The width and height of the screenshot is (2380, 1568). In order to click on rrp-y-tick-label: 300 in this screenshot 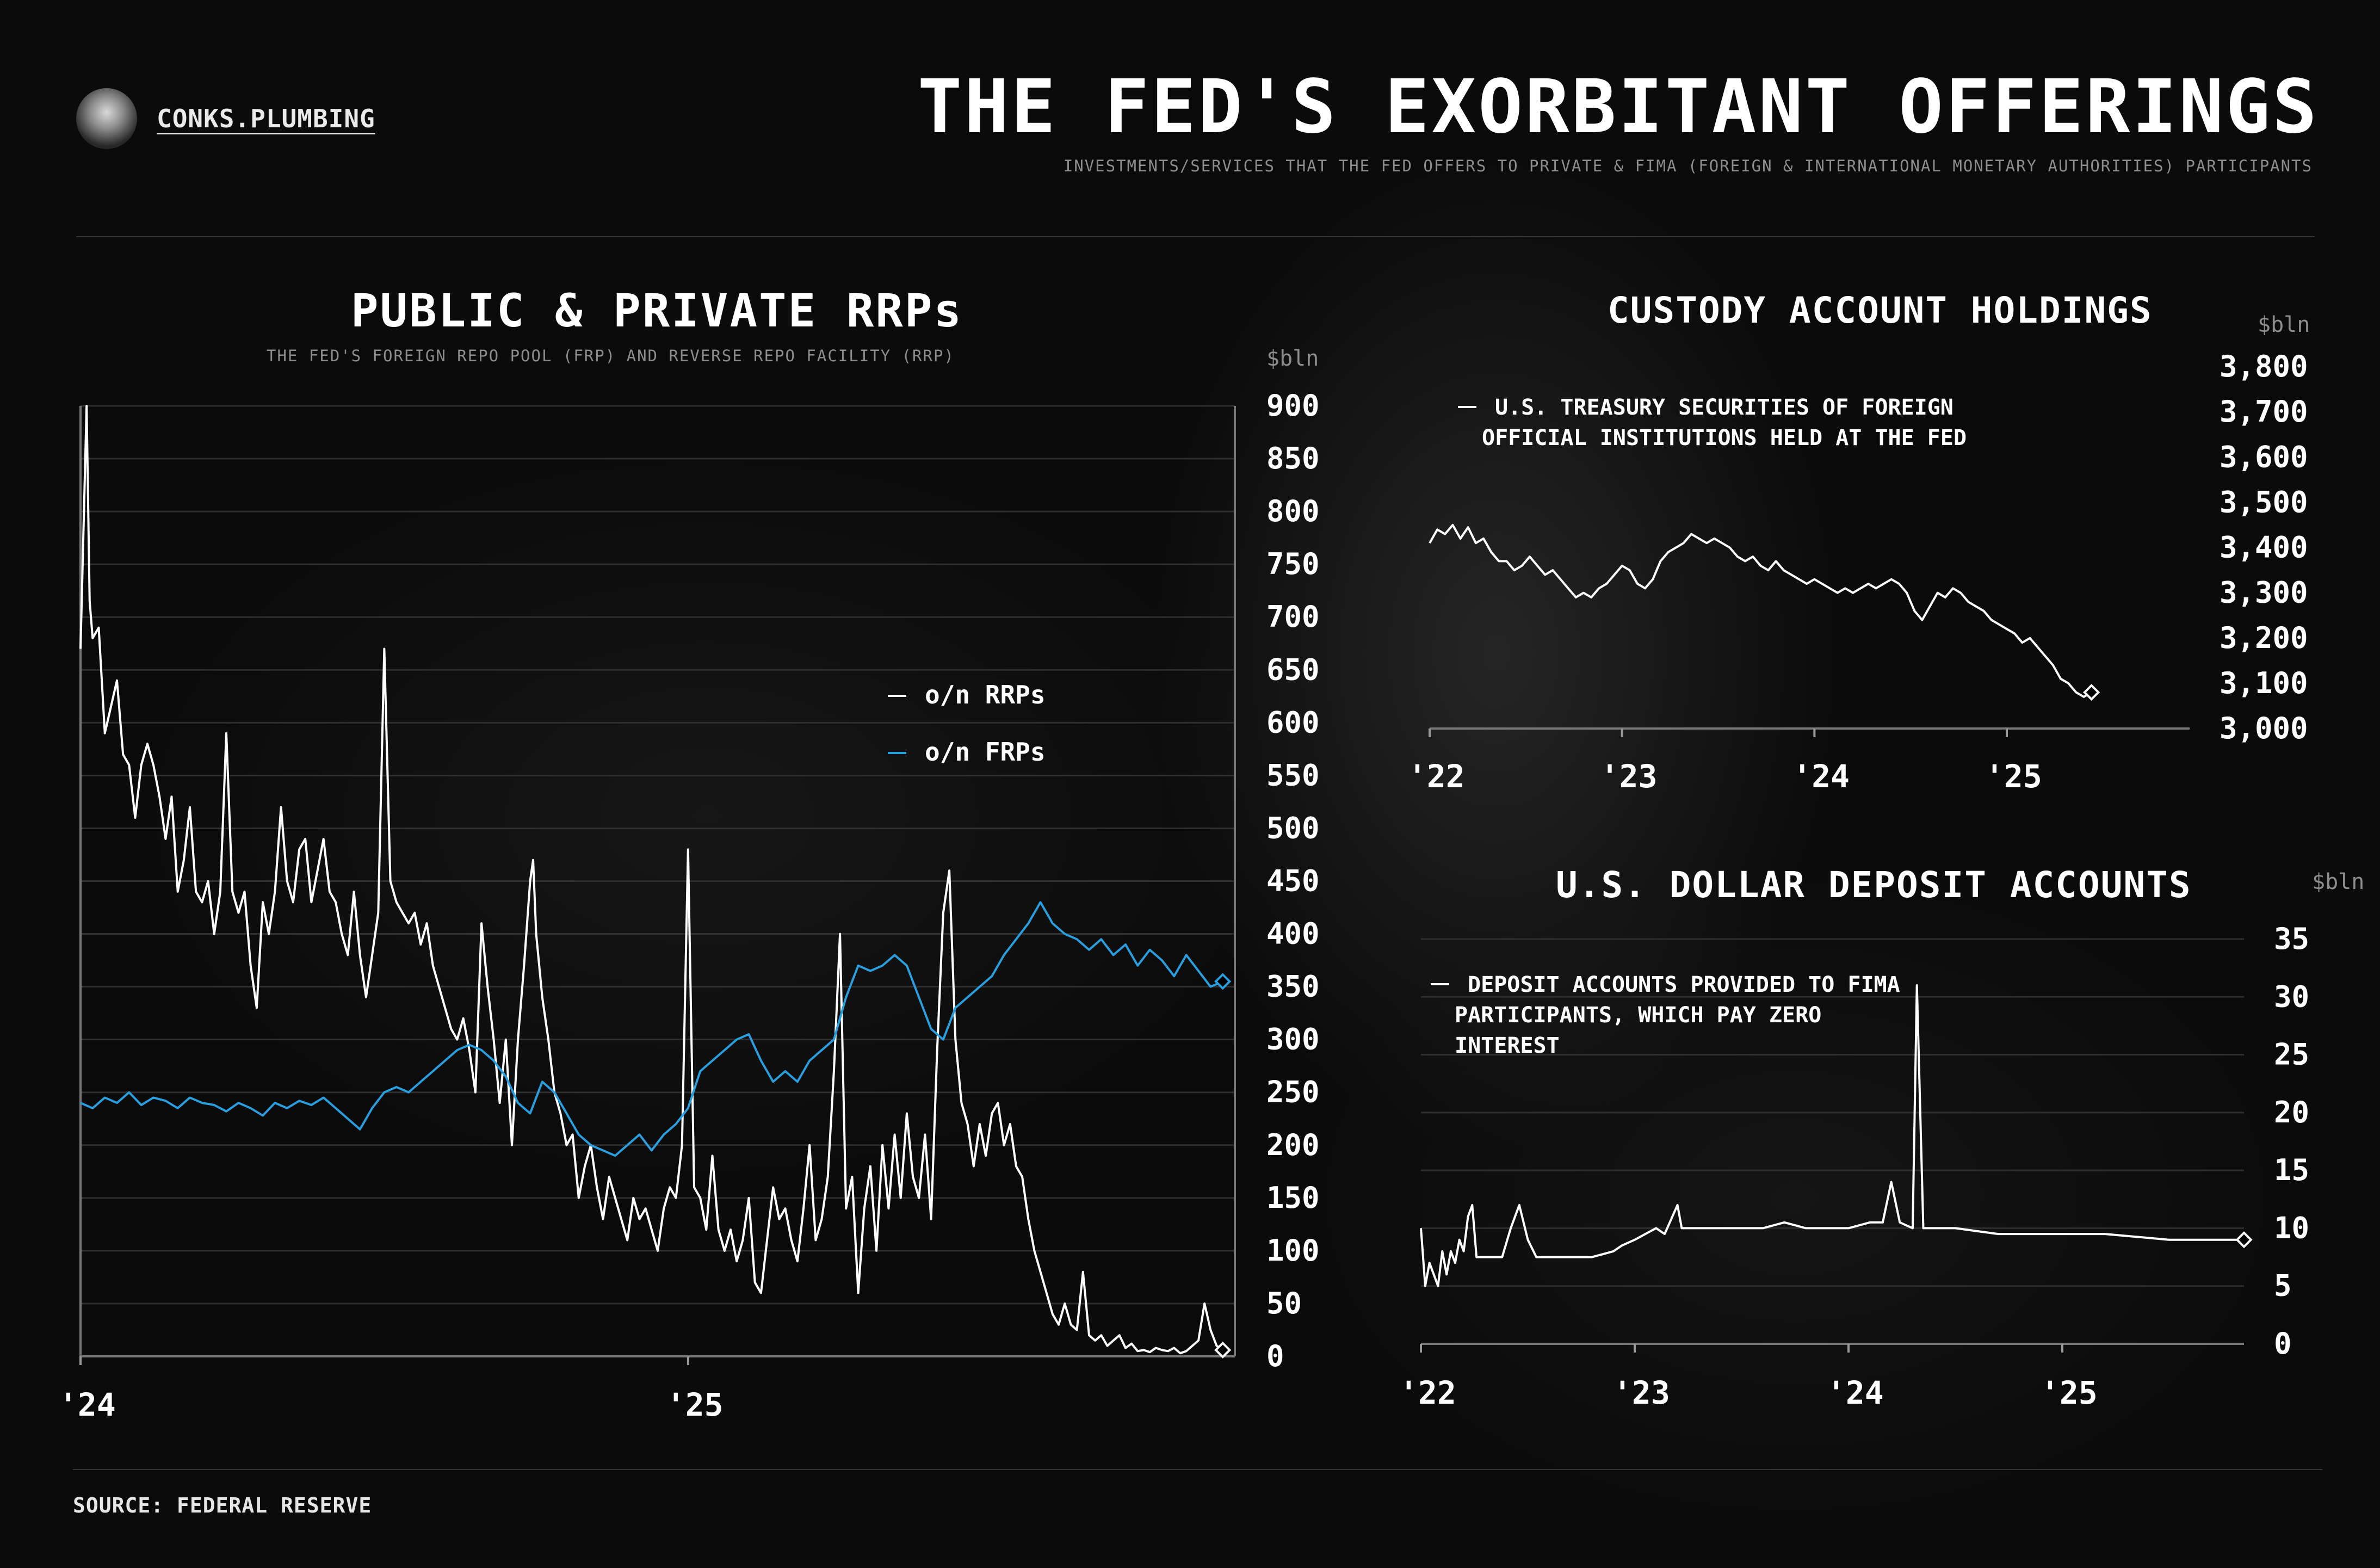, I will do `click(1293, 1039)`.